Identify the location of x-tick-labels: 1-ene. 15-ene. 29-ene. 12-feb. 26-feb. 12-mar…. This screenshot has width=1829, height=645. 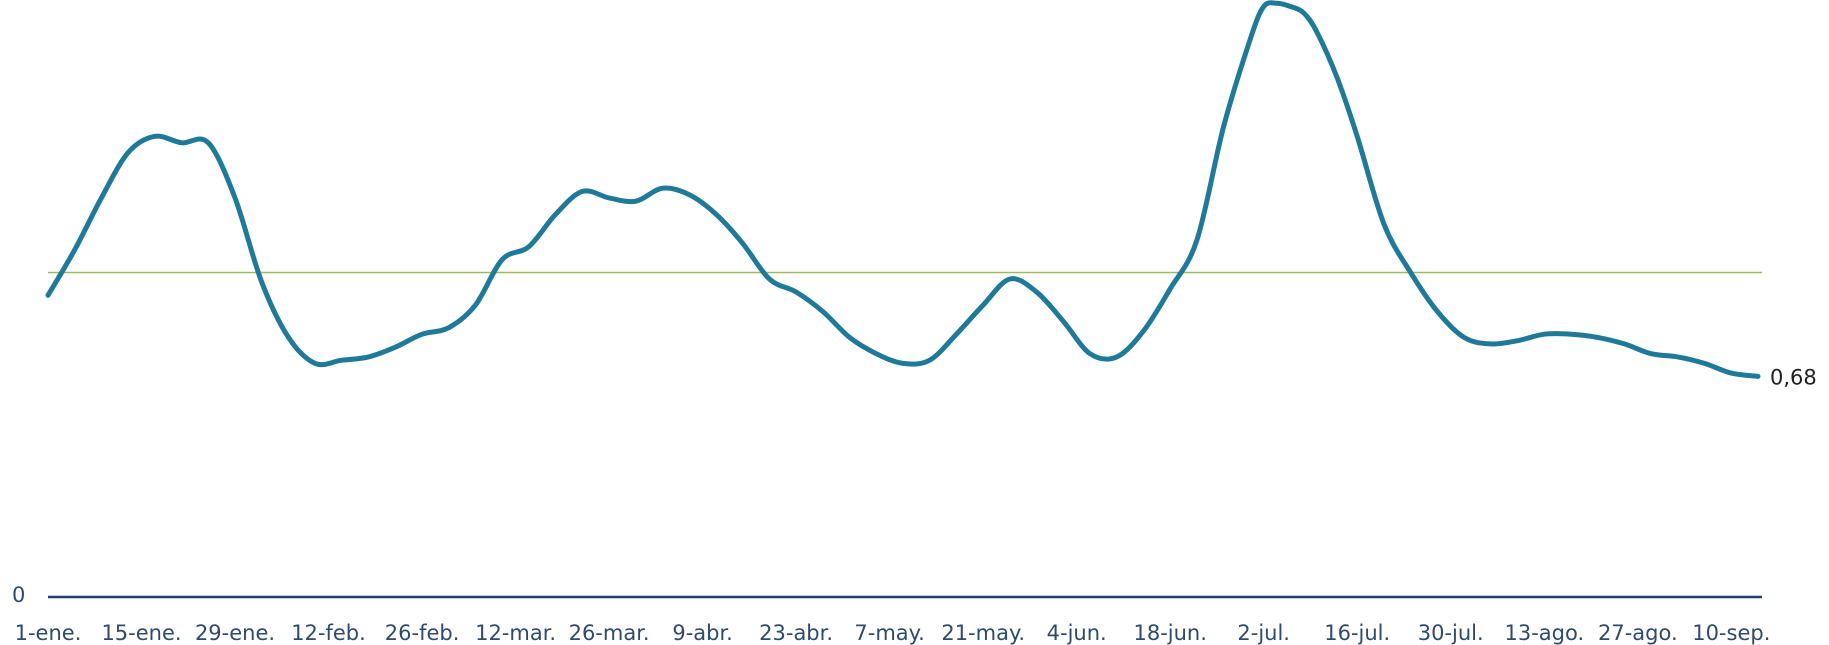
(893, 633).